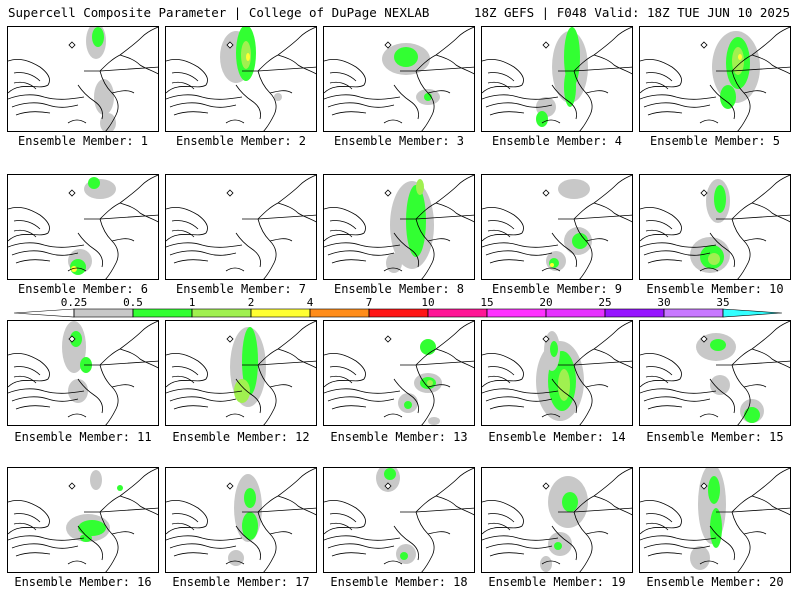  What do you see at coordinates (398, 307) in the screenshot?
I see `colorbar-legend: 0.25 0.5 1 2 4 7 10 15 20 25 30 35` at bounding box center [398, 307].